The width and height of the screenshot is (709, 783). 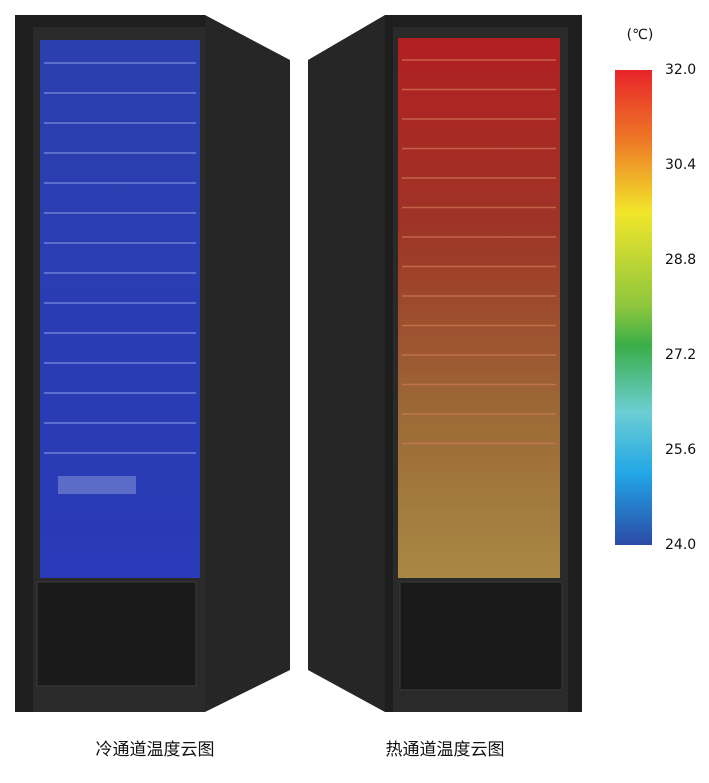 I want to click on caption: 热通道温度云图, so click(x=445, y=750).